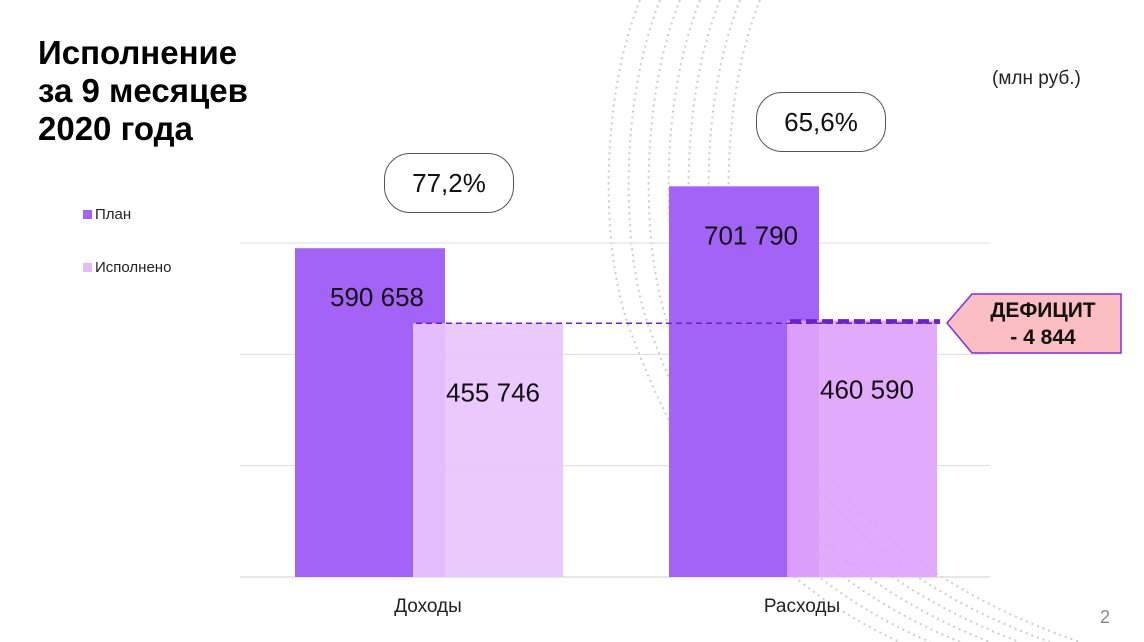 The height and width of the screenshot is (642, 1144). I want to click on deficit-callout: ДЕФИЦИТ - 4 844, so click(1034, 323).